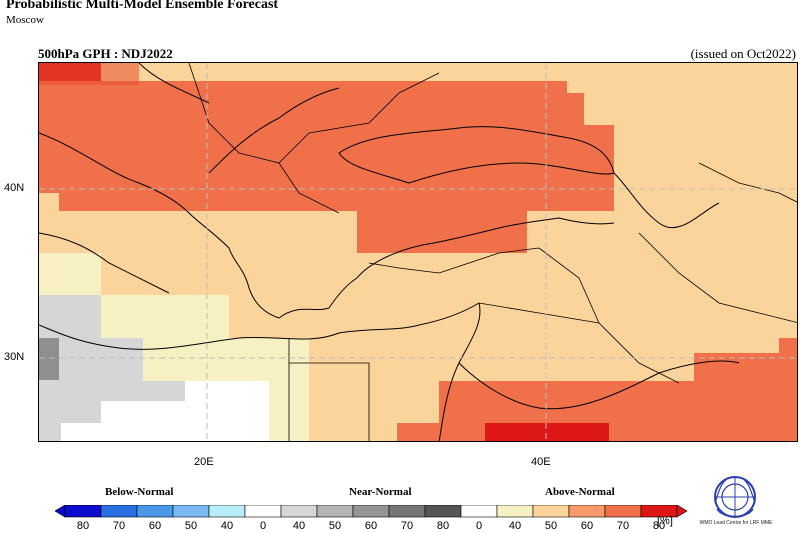 The height and width of the screenshot is (533, 800). I want to click on lon-tick-20e: 20E, so click(204, 462).